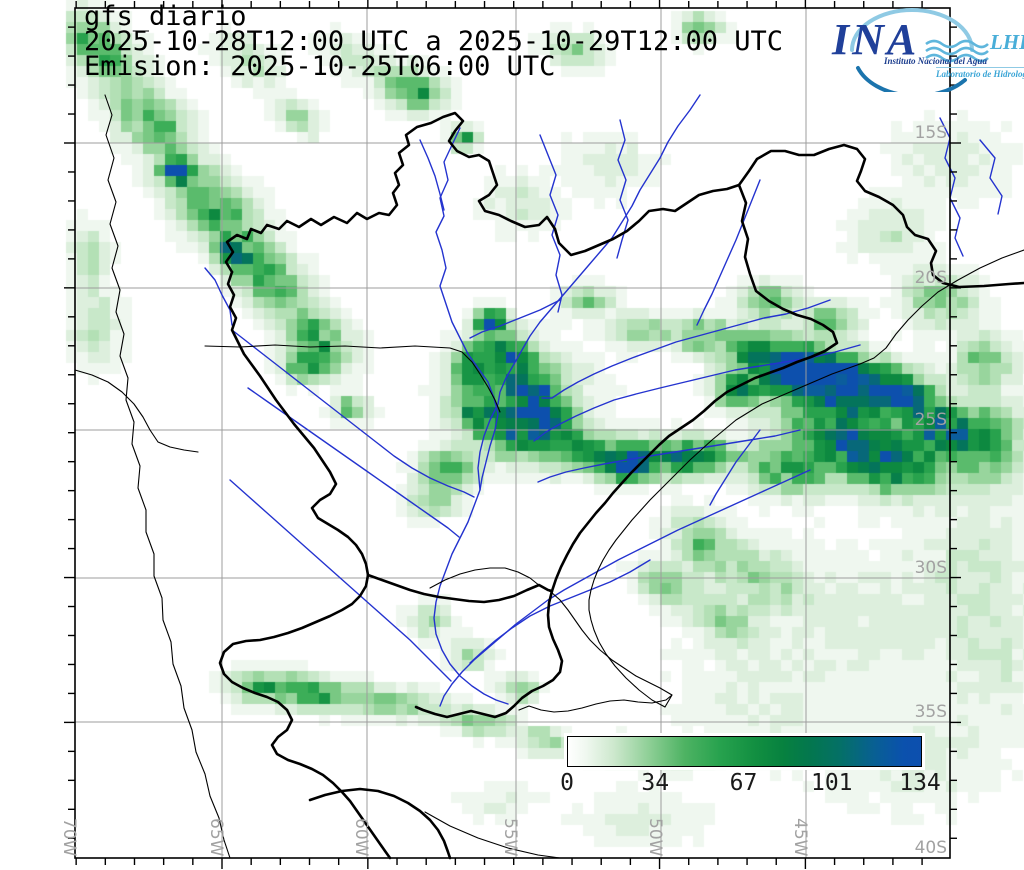 Image resolution: width=1024 pixels, height=870 pixels. I want to click on logo-bottom-arc, so click(911, 79).